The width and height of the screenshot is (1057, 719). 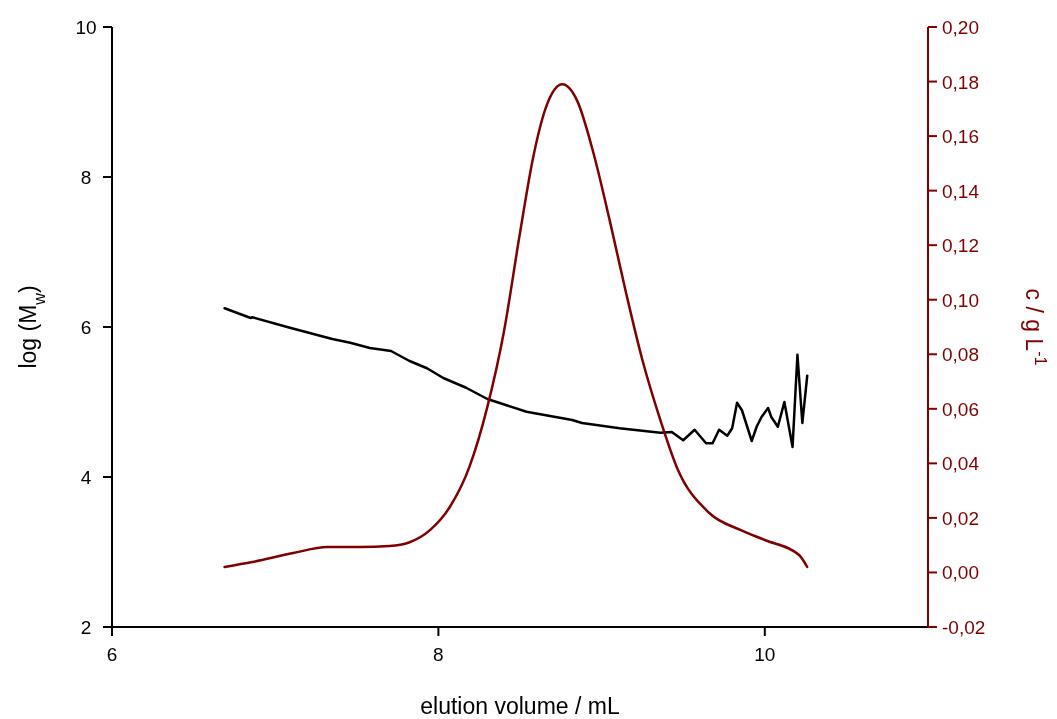 I want to click on x-tick-label: 8, so click(x=438, y=654).